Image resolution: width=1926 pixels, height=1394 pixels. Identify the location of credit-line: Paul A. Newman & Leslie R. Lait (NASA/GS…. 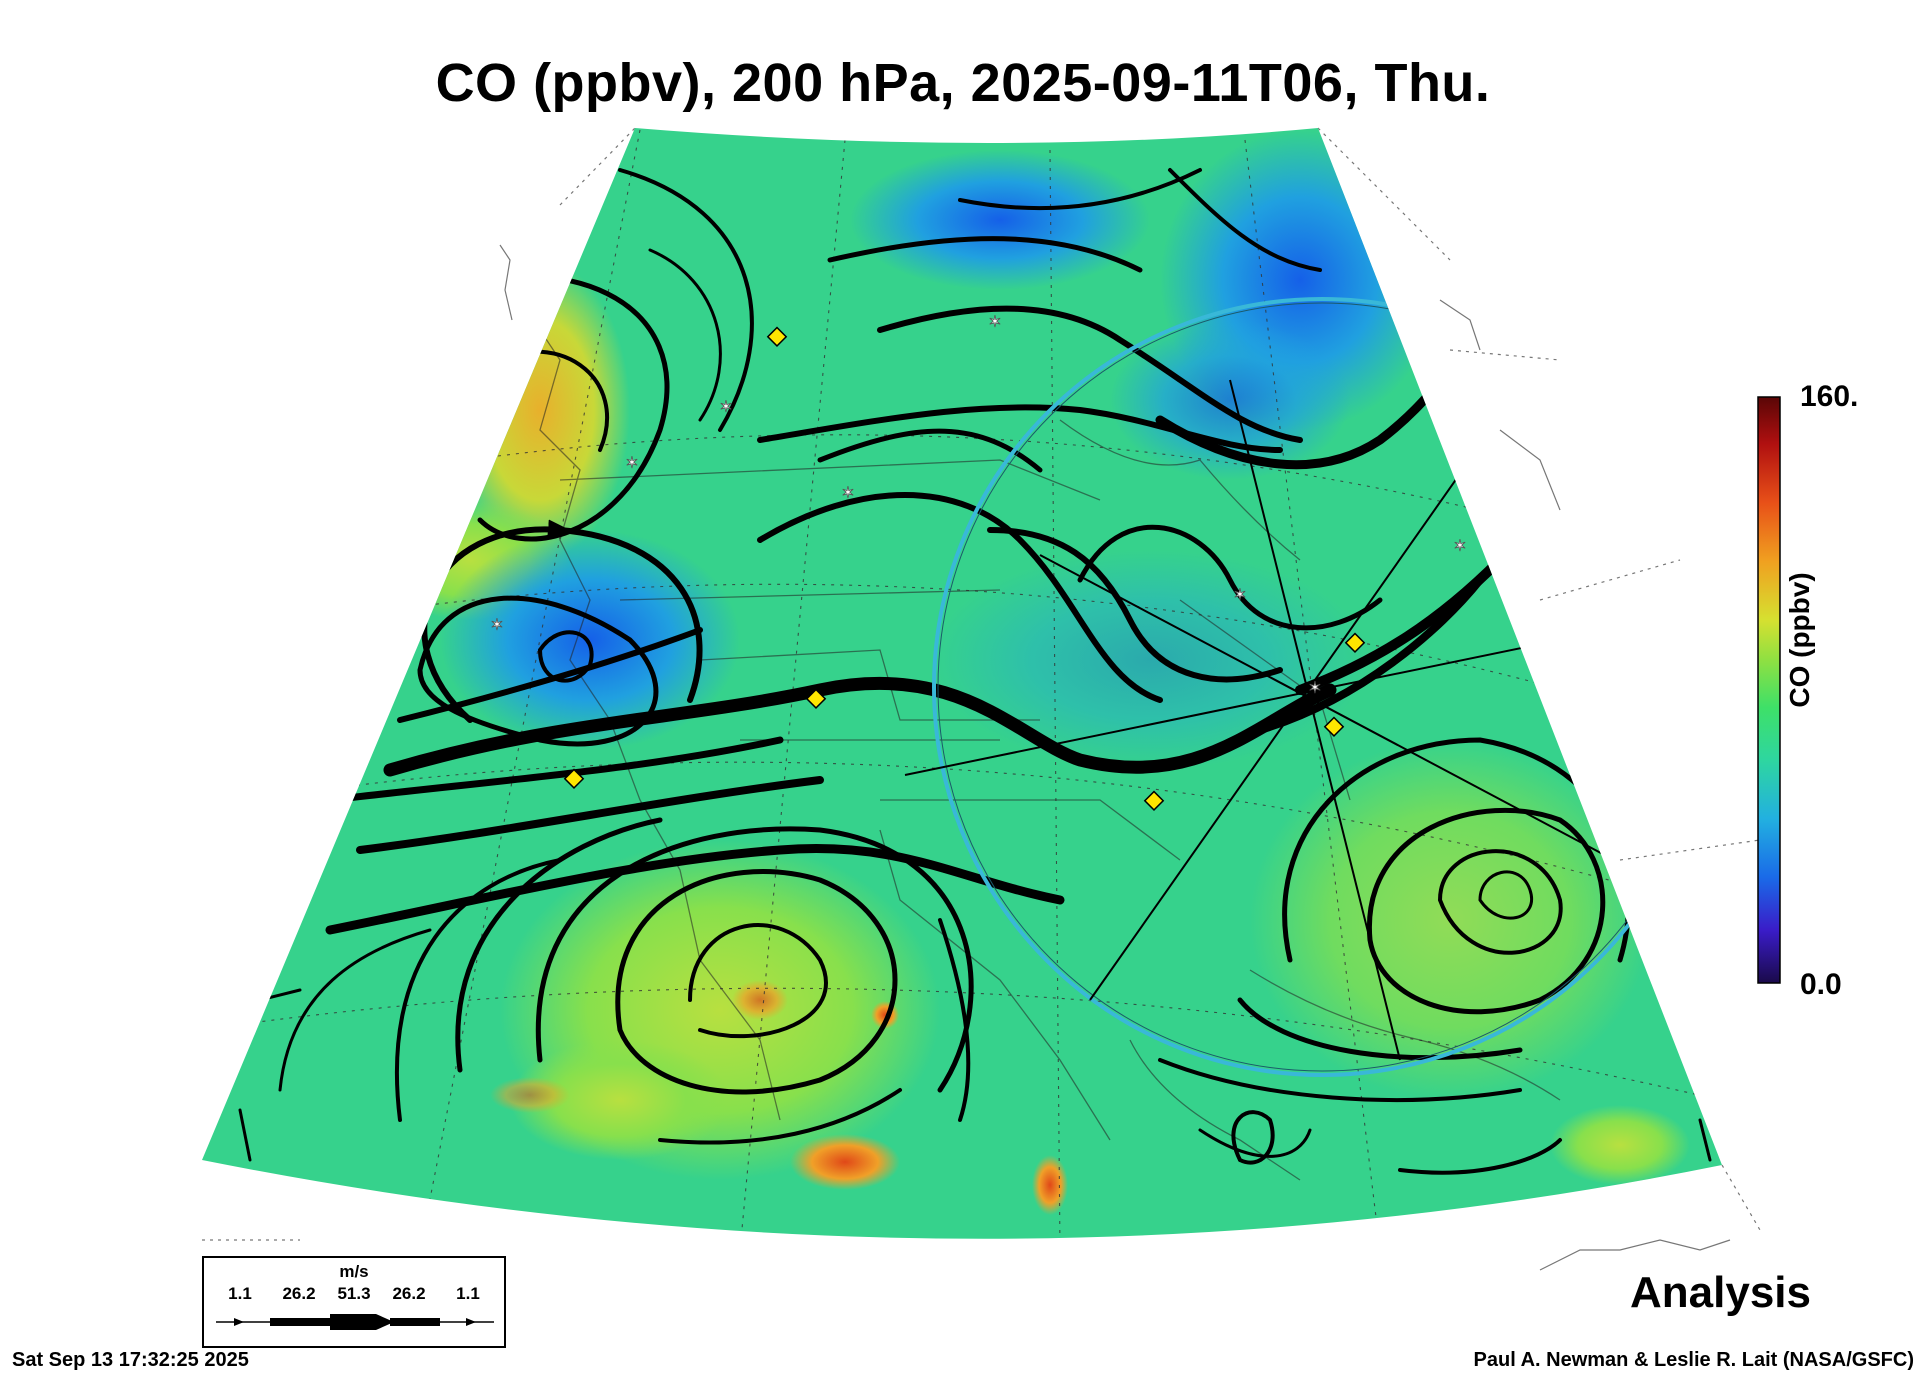
(1693, 1360).